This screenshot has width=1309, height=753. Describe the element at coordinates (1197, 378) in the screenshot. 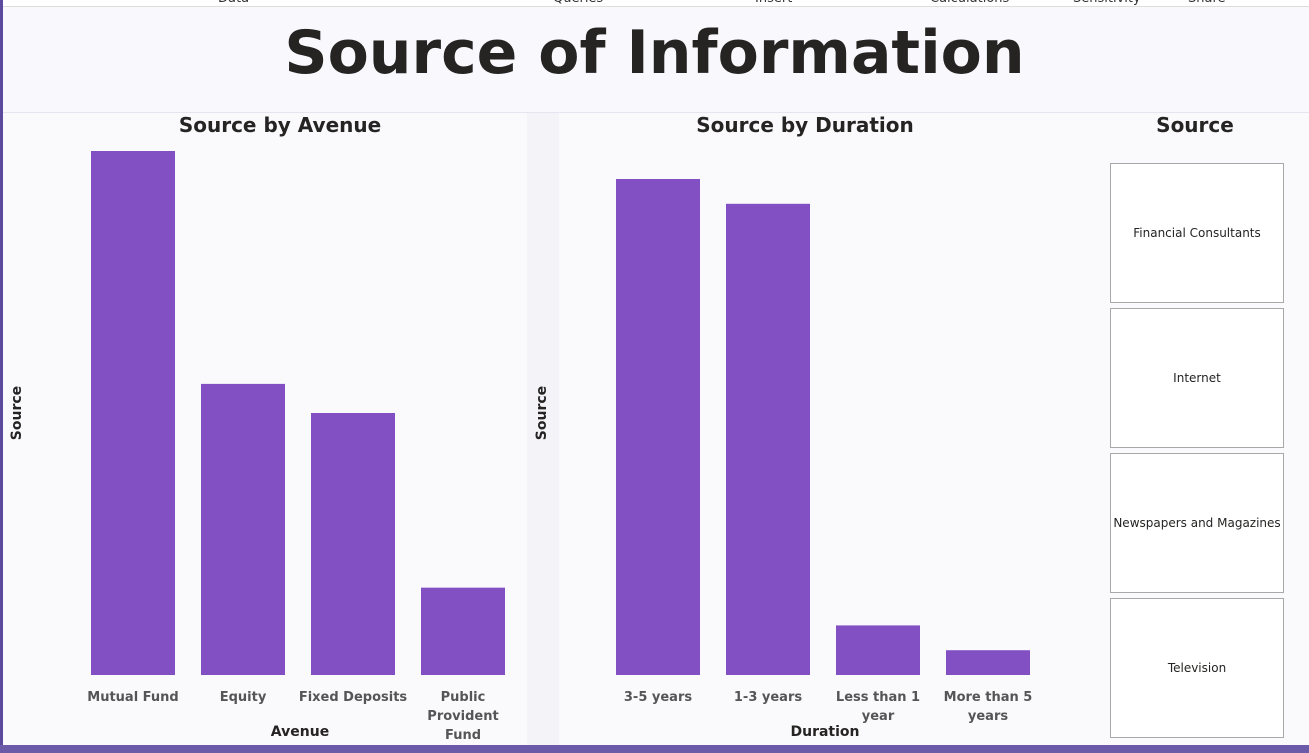

I see `slicer-item: Internet` at that location.